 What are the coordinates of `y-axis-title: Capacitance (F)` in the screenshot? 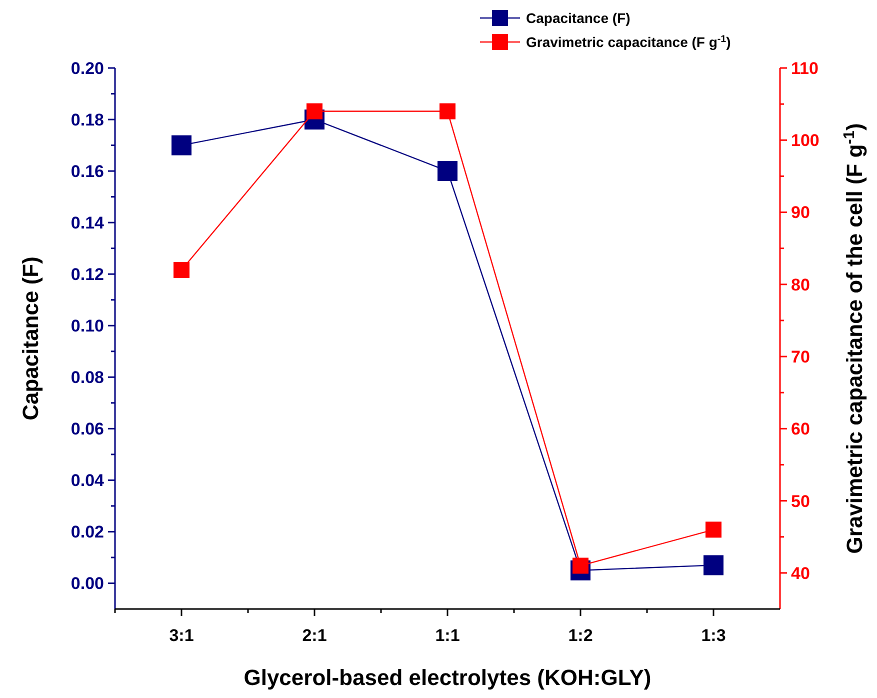 It's located at (30, 338).